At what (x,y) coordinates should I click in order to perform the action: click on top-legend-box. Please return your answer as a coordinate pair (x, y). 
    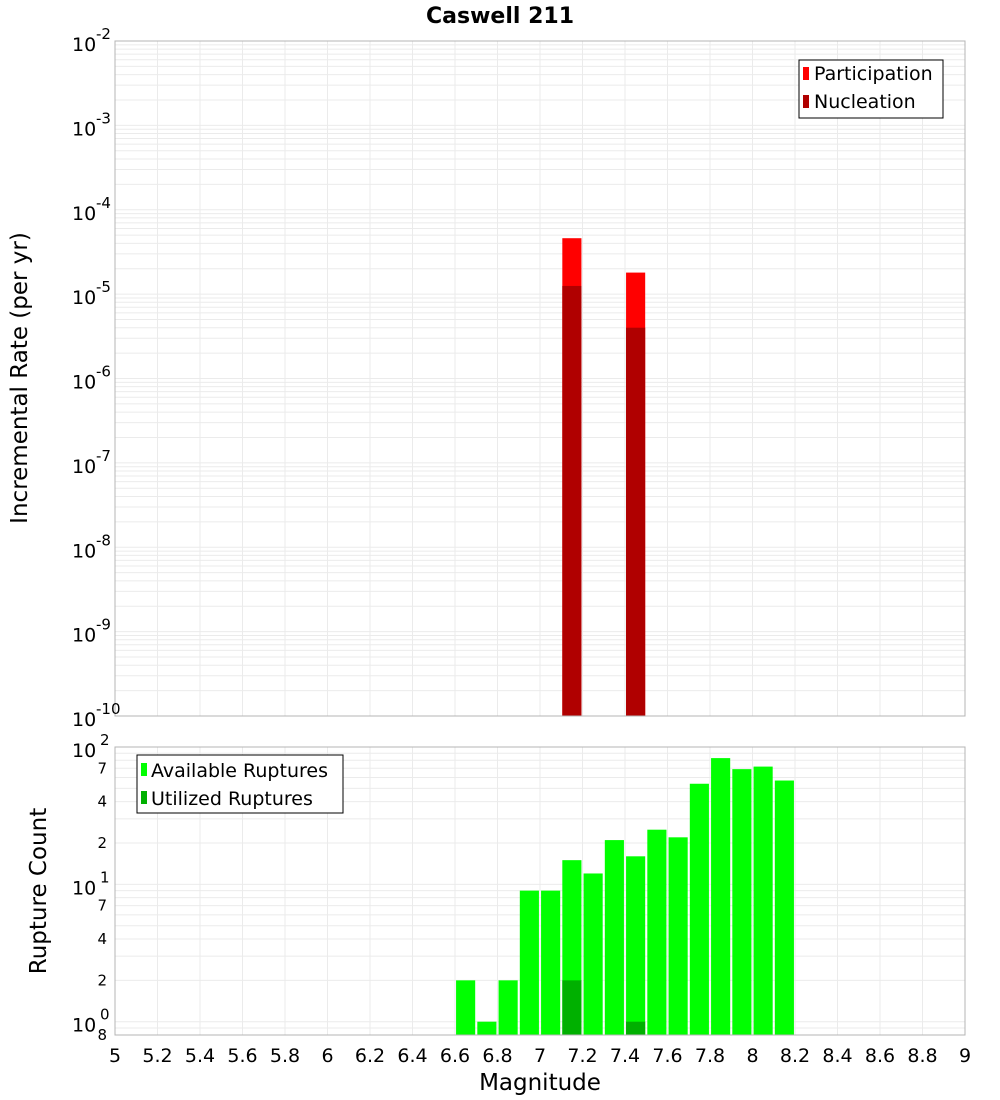
    Looking at the image, I should click on (871, 89).